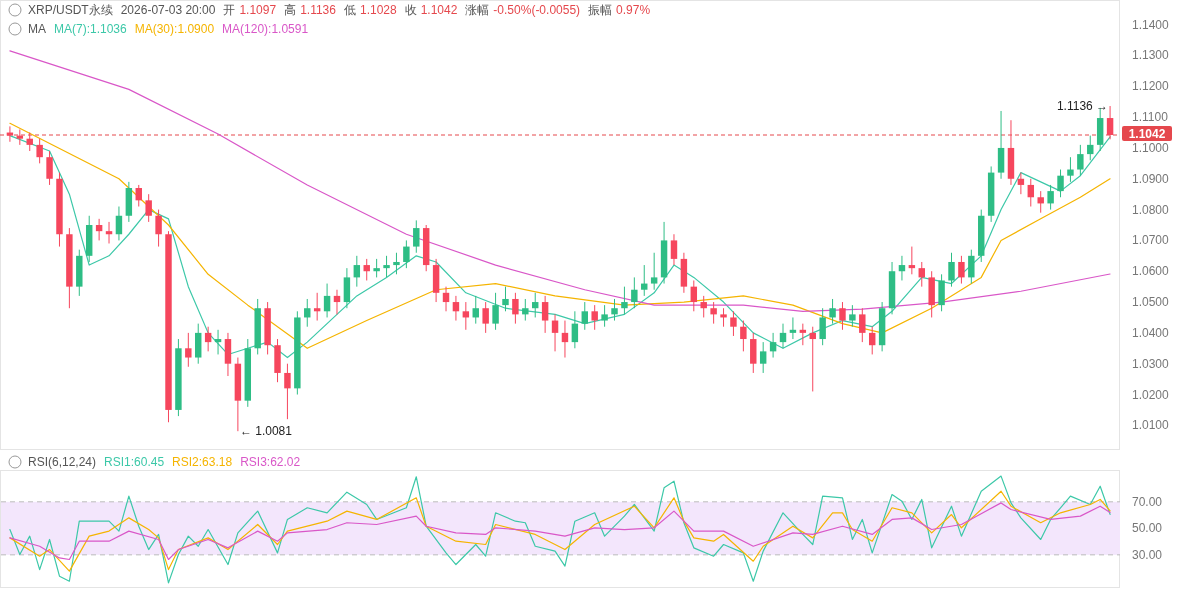 This screenshot has height=590, width=1188. I want to click on y-tick-label: 30.00, so click(1147, 554).